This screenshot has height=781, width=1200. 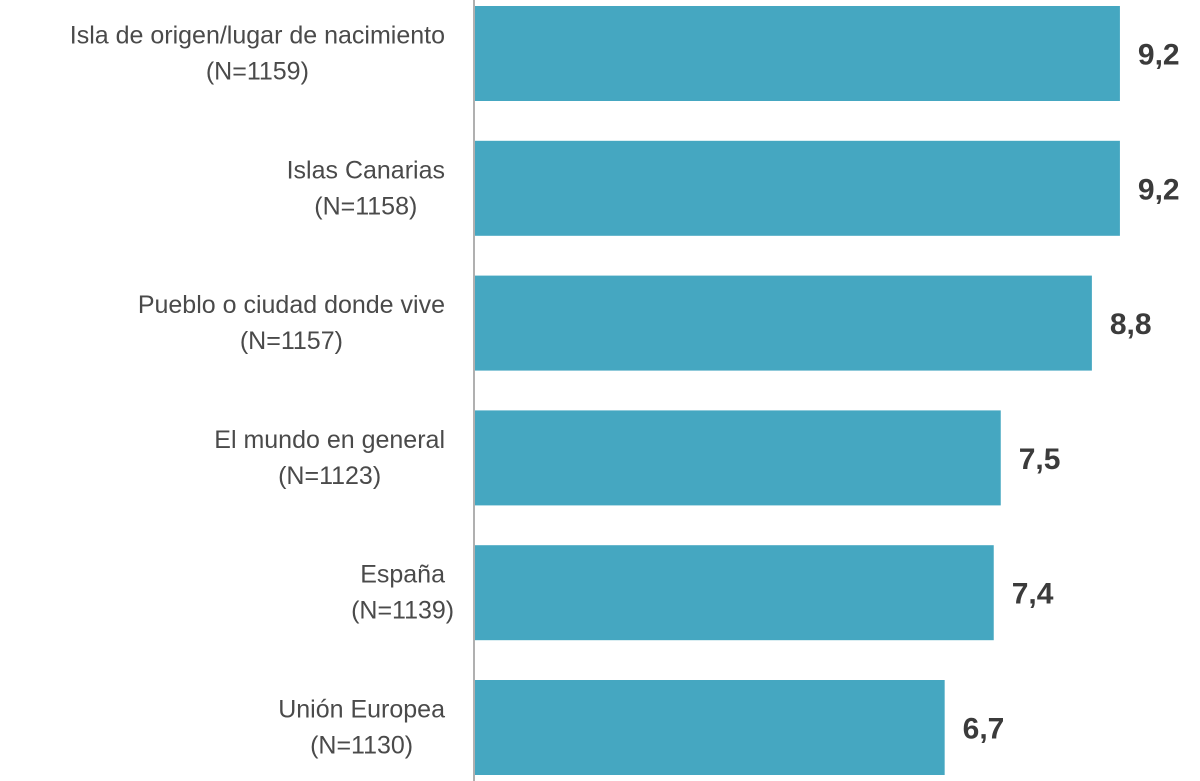 I want to click on data-label: 8,8, so click(x=1131, y=324).